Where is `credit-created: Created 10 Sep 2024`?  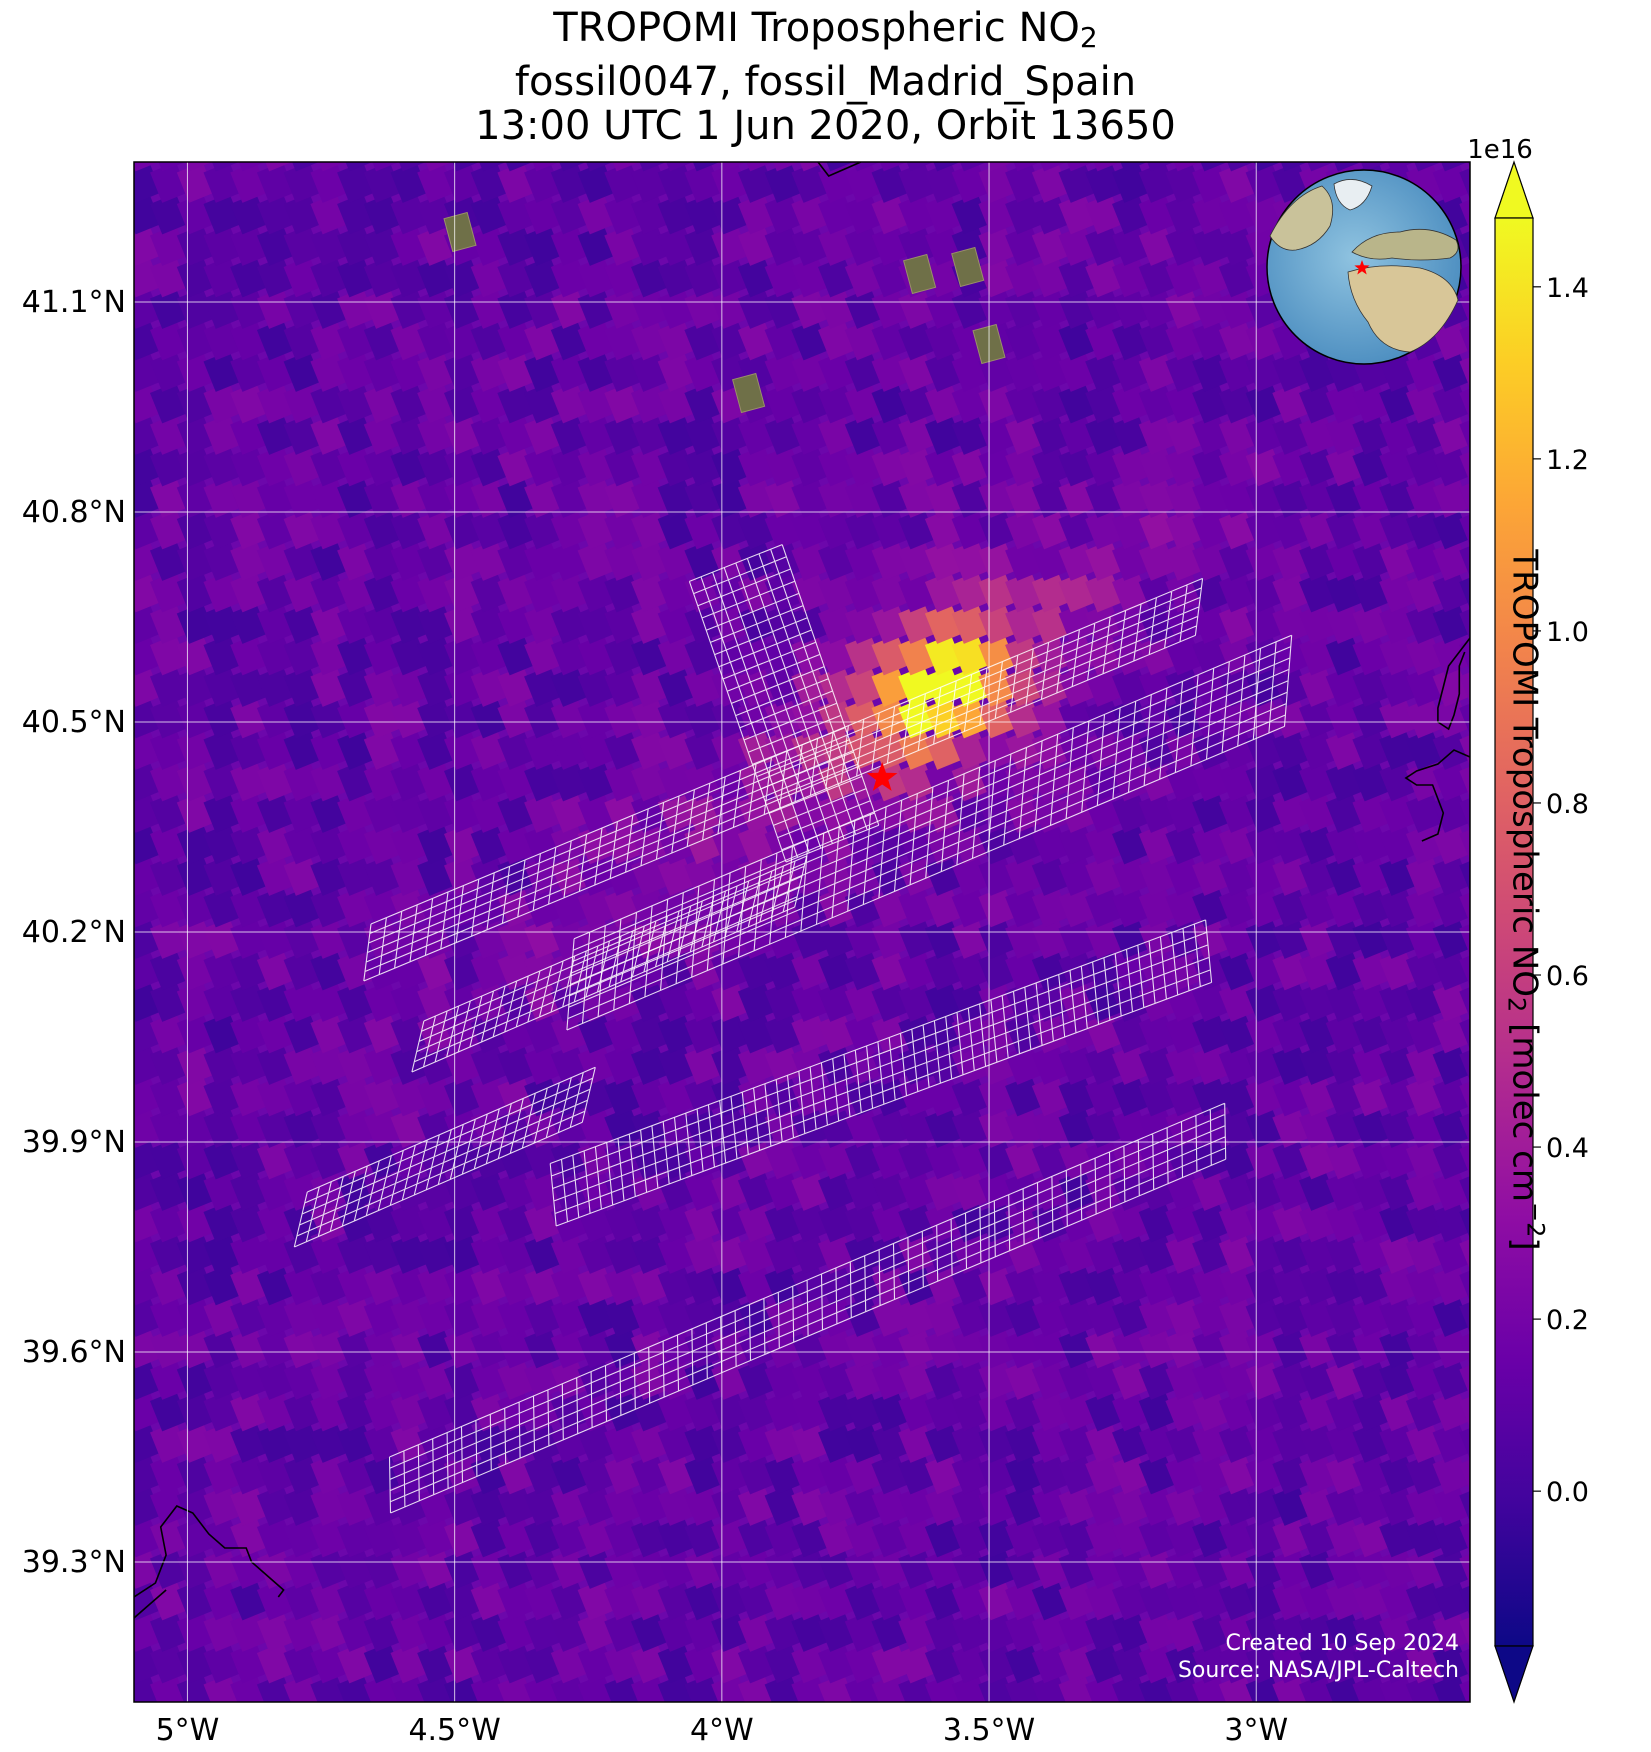 credit-created: Created 10 Sep 2024 is located at coordinates (1342, 1643).